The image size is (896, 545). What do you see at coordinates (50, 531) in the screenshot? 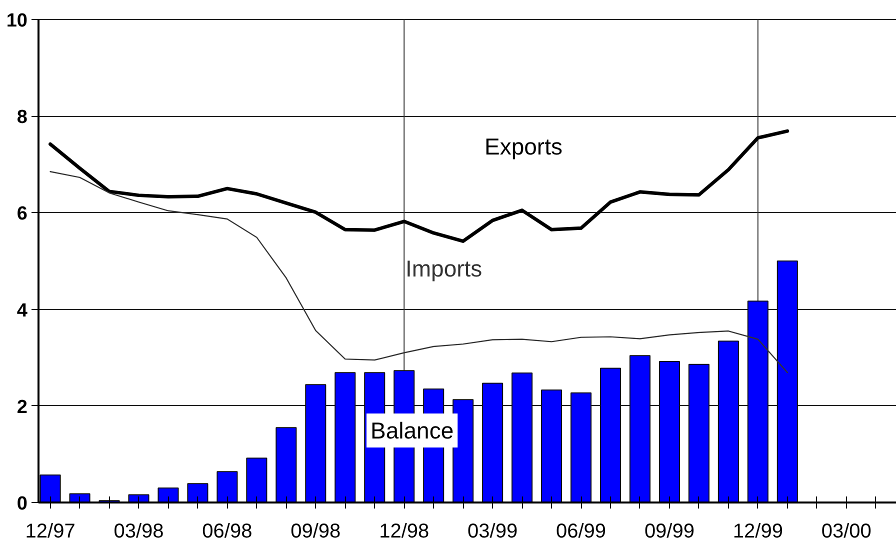
I see `x-tick-label: 12/97` at bounding box center [50, 531].